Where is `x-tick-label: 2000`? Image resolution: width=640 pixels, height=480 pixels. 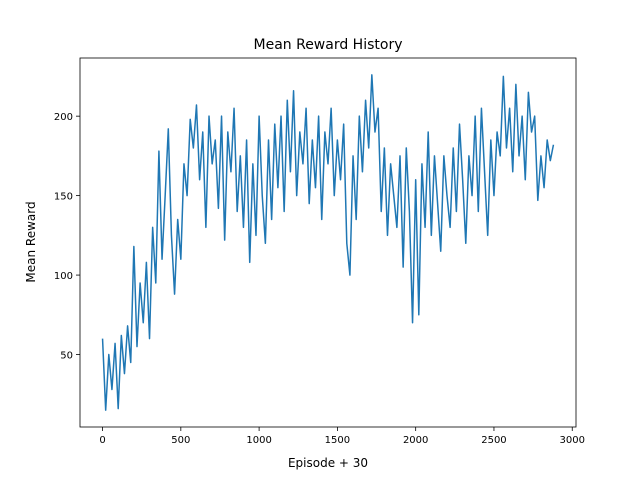
x-tick-label: 2000 is located at coordinates (415, 440).